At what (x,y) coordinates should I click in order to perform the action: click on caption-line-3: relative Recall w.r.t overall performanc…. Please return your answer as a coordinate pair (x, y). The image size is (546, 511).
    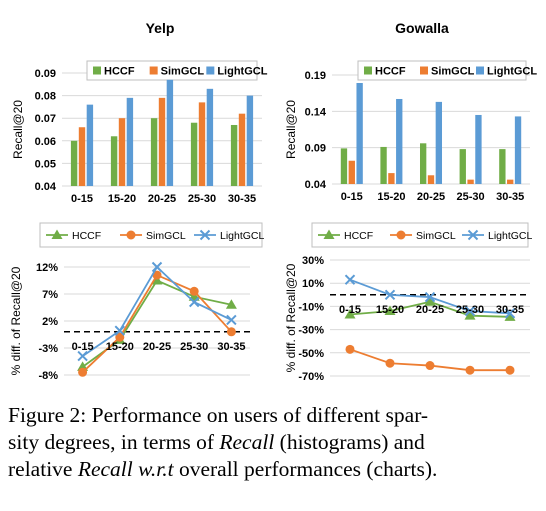
    Looking at the image, I should click on (223, 469).